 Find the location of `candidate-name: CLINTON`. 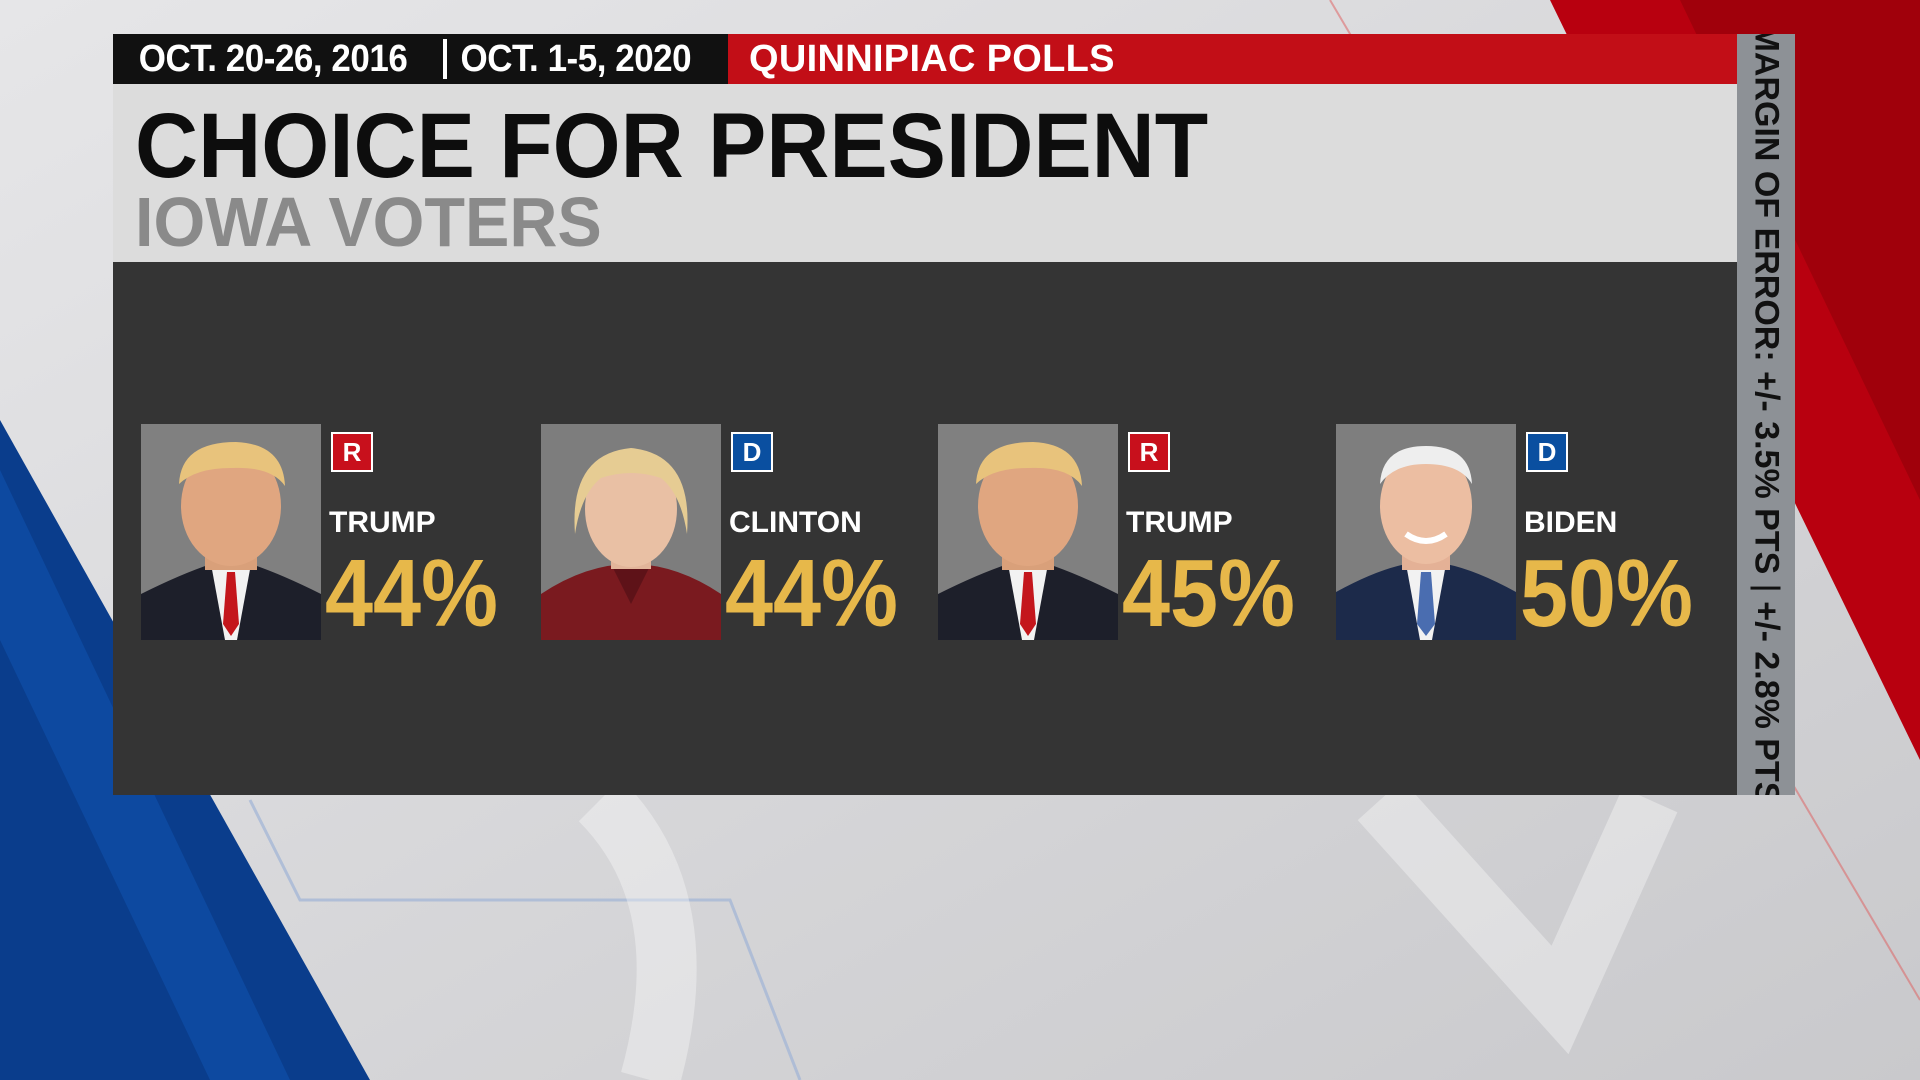

candidate-name: CLINTON is located at coordinates (795, 522).